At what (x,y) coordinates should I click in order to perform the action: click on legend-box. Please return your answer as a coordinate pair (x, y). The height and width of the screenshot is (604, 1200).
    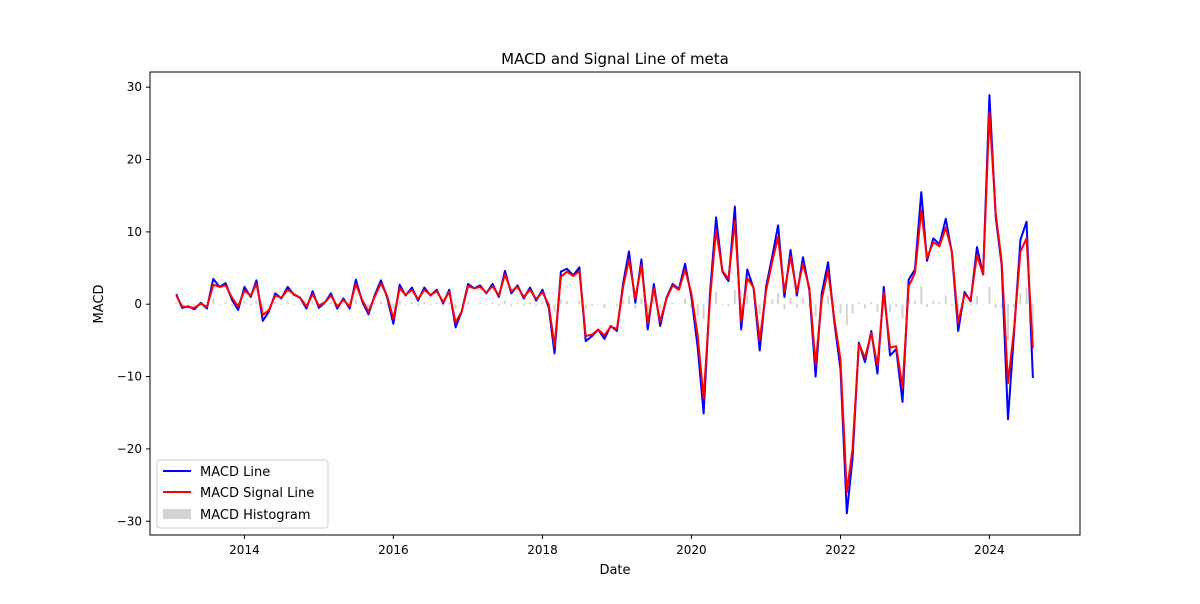
    Looking at the image, I should click on (242, 494).